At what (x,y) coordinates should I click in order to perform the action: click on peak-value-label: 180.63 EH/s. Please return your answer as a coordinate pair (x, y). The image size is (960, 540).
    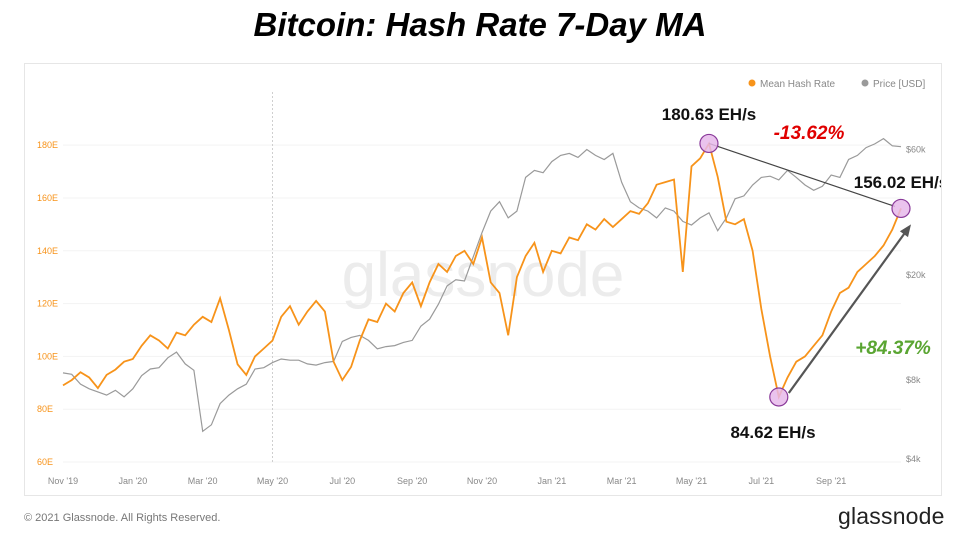
    Looking at the image, I should click on (709, 114).